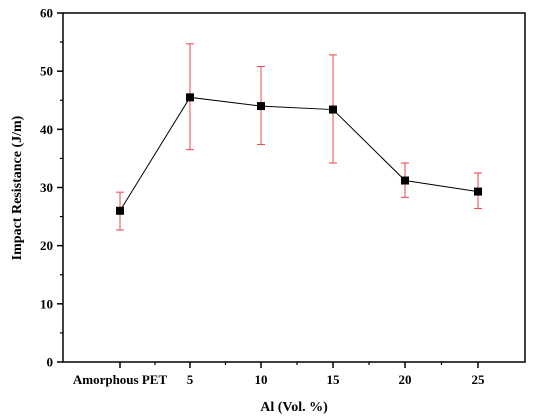 This screenshot has height=419, width=550. I want to click on x-tick-label: 25, so click(479, 379).